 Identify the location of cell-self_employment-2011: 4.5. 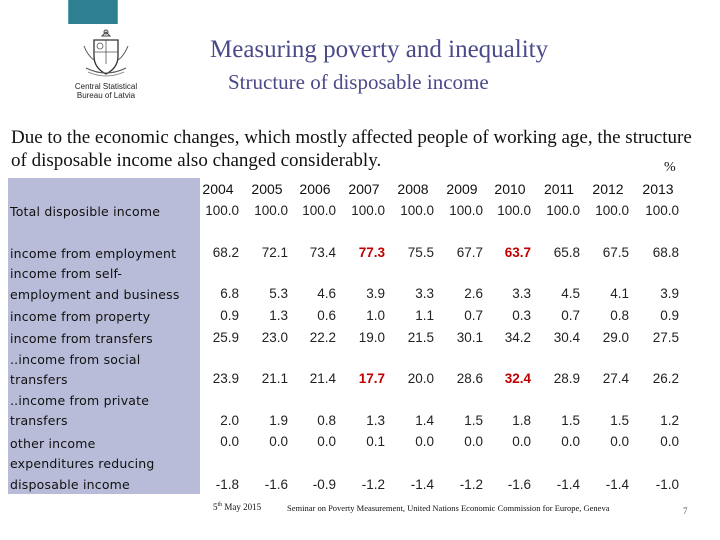
(570, 293).